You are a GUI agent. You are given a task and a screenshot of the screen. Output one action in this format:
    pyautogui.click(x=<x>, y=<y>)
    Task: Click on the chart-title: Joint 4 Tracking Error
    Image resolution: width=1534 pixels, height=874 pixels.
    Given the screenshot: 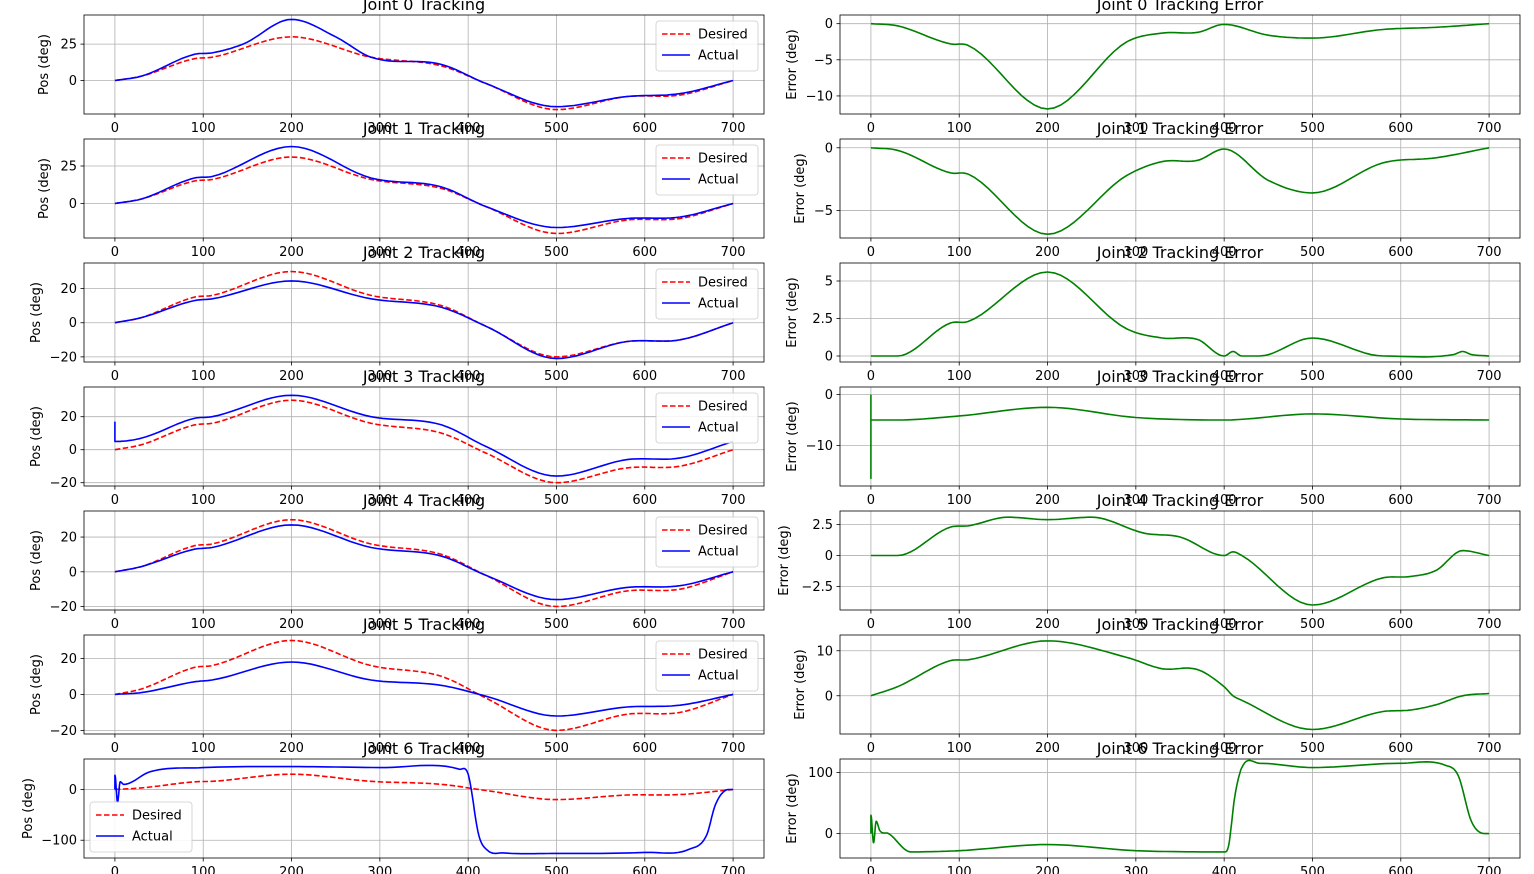 What is the action you would take?
    pyautogui.click(x=1180, y=500)
    